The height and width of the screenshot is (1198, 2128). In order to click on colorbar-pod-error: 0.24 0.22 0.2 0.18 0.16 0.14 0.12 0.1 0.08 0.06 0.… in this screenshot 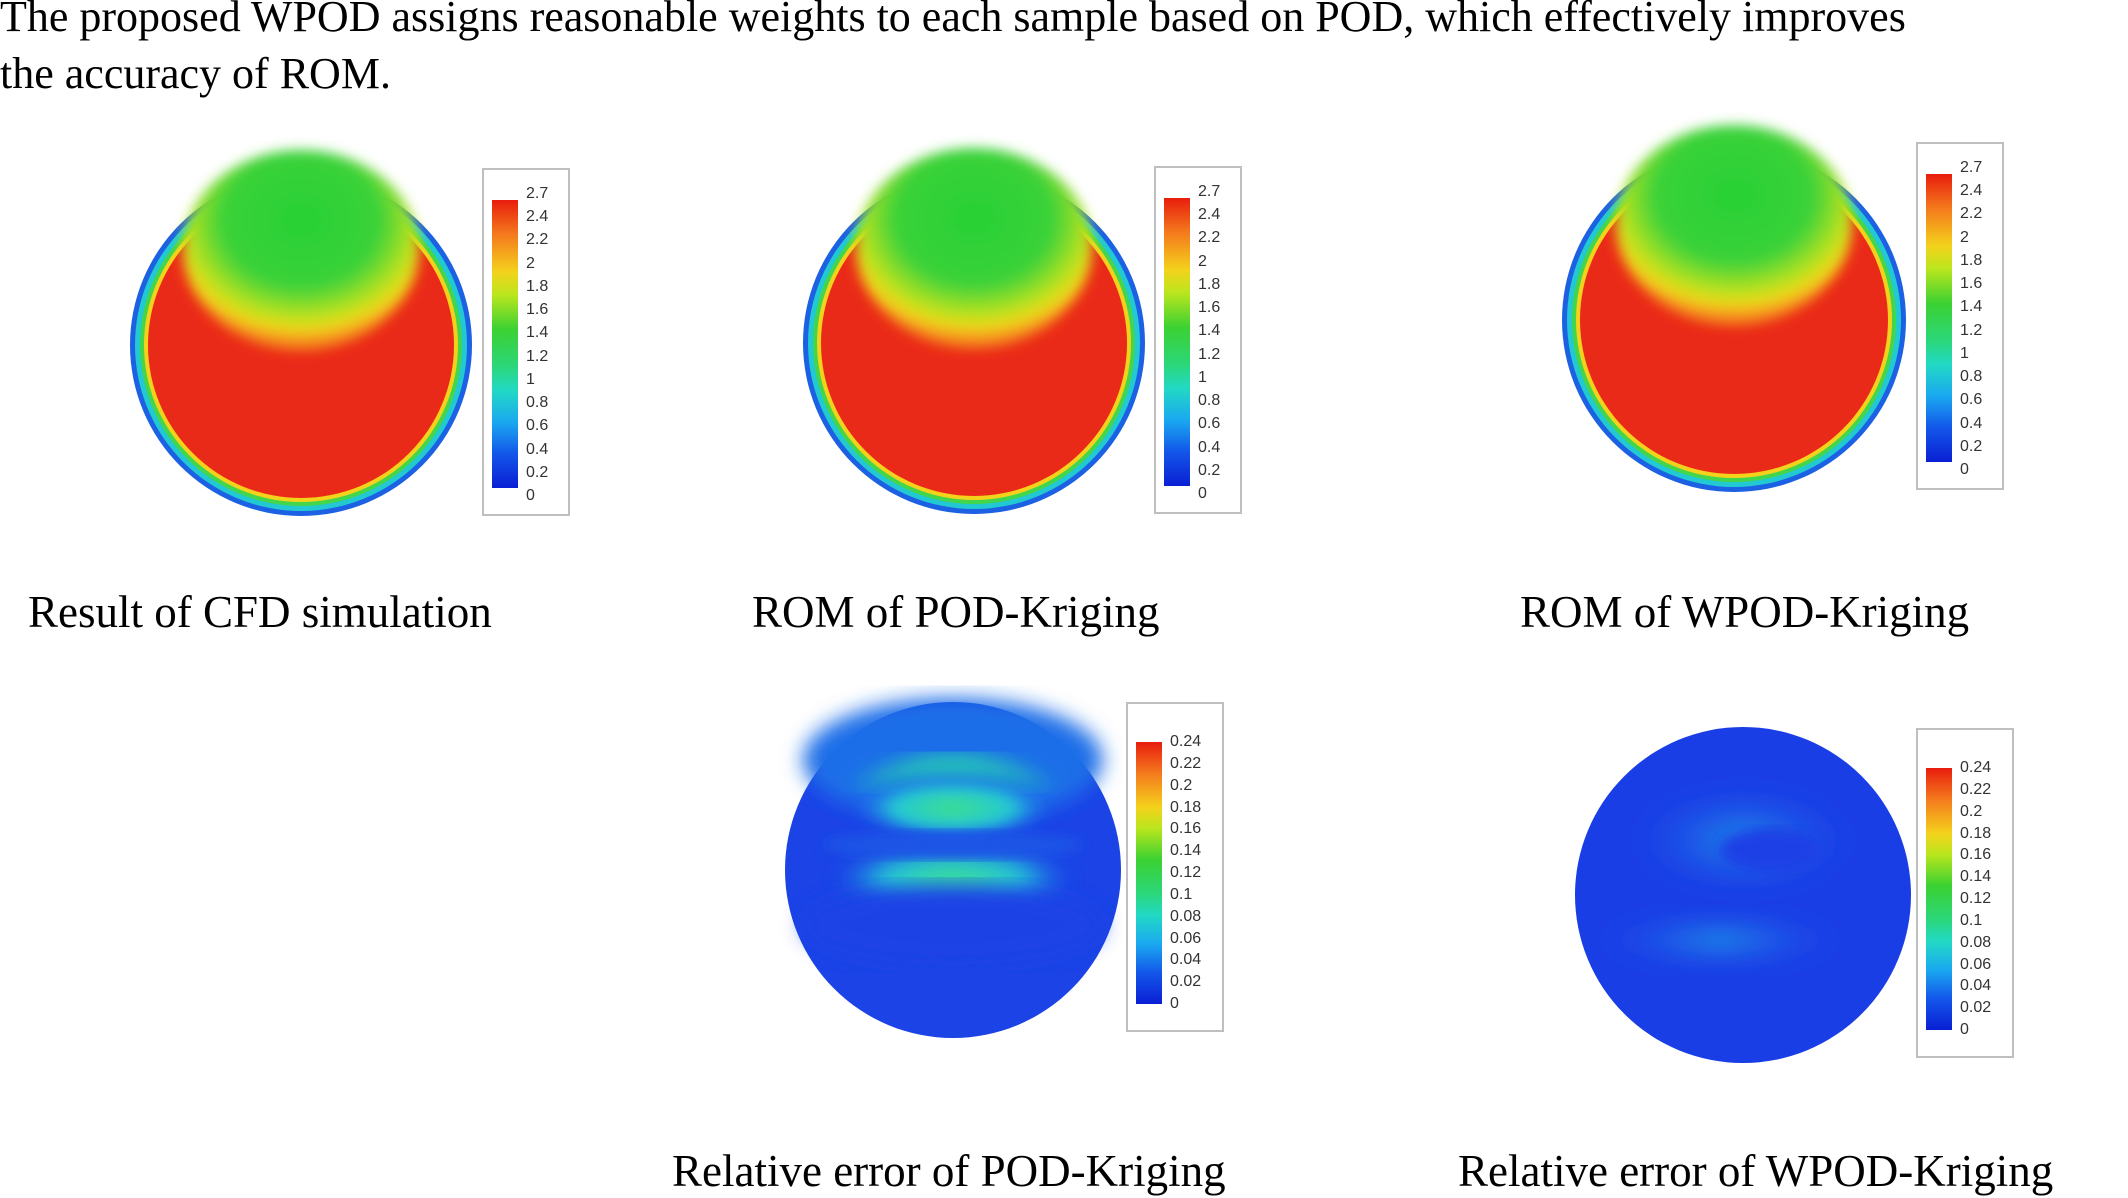, I will do `click(1175, 867)`.